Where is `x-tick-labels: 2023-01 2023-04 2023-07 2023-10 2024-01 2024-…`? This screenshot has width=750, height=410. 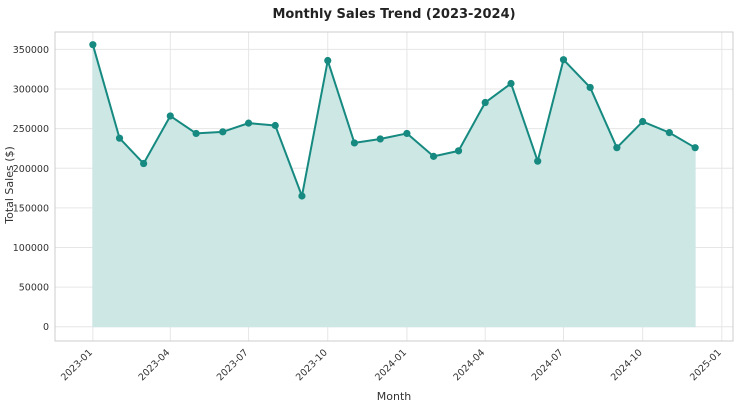
x-tick-labels: 2023-01 2023-04 2023-07 2023-10 2024-01 2024-… is located at coordinates (391, 365).